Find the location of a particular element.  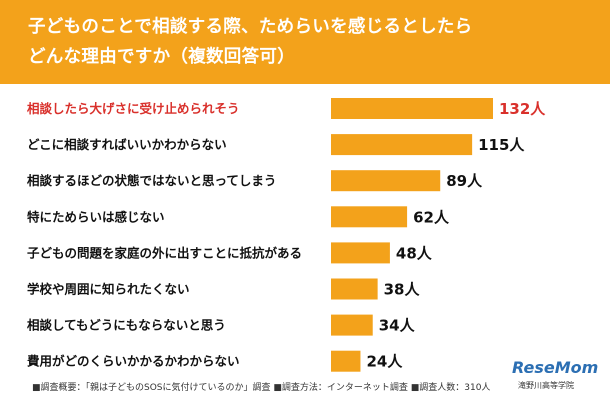

resemom-logo: ReseMom 滝野川高等学院 is located at coordinates (557, 377).